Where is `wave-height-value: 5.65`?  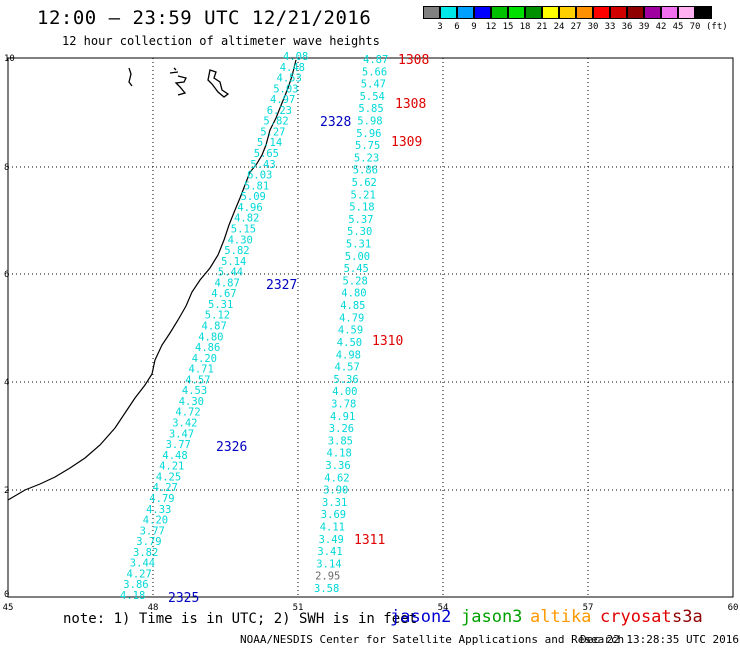 wave-height-value: 5.65 is located at coordinates (266, 154).